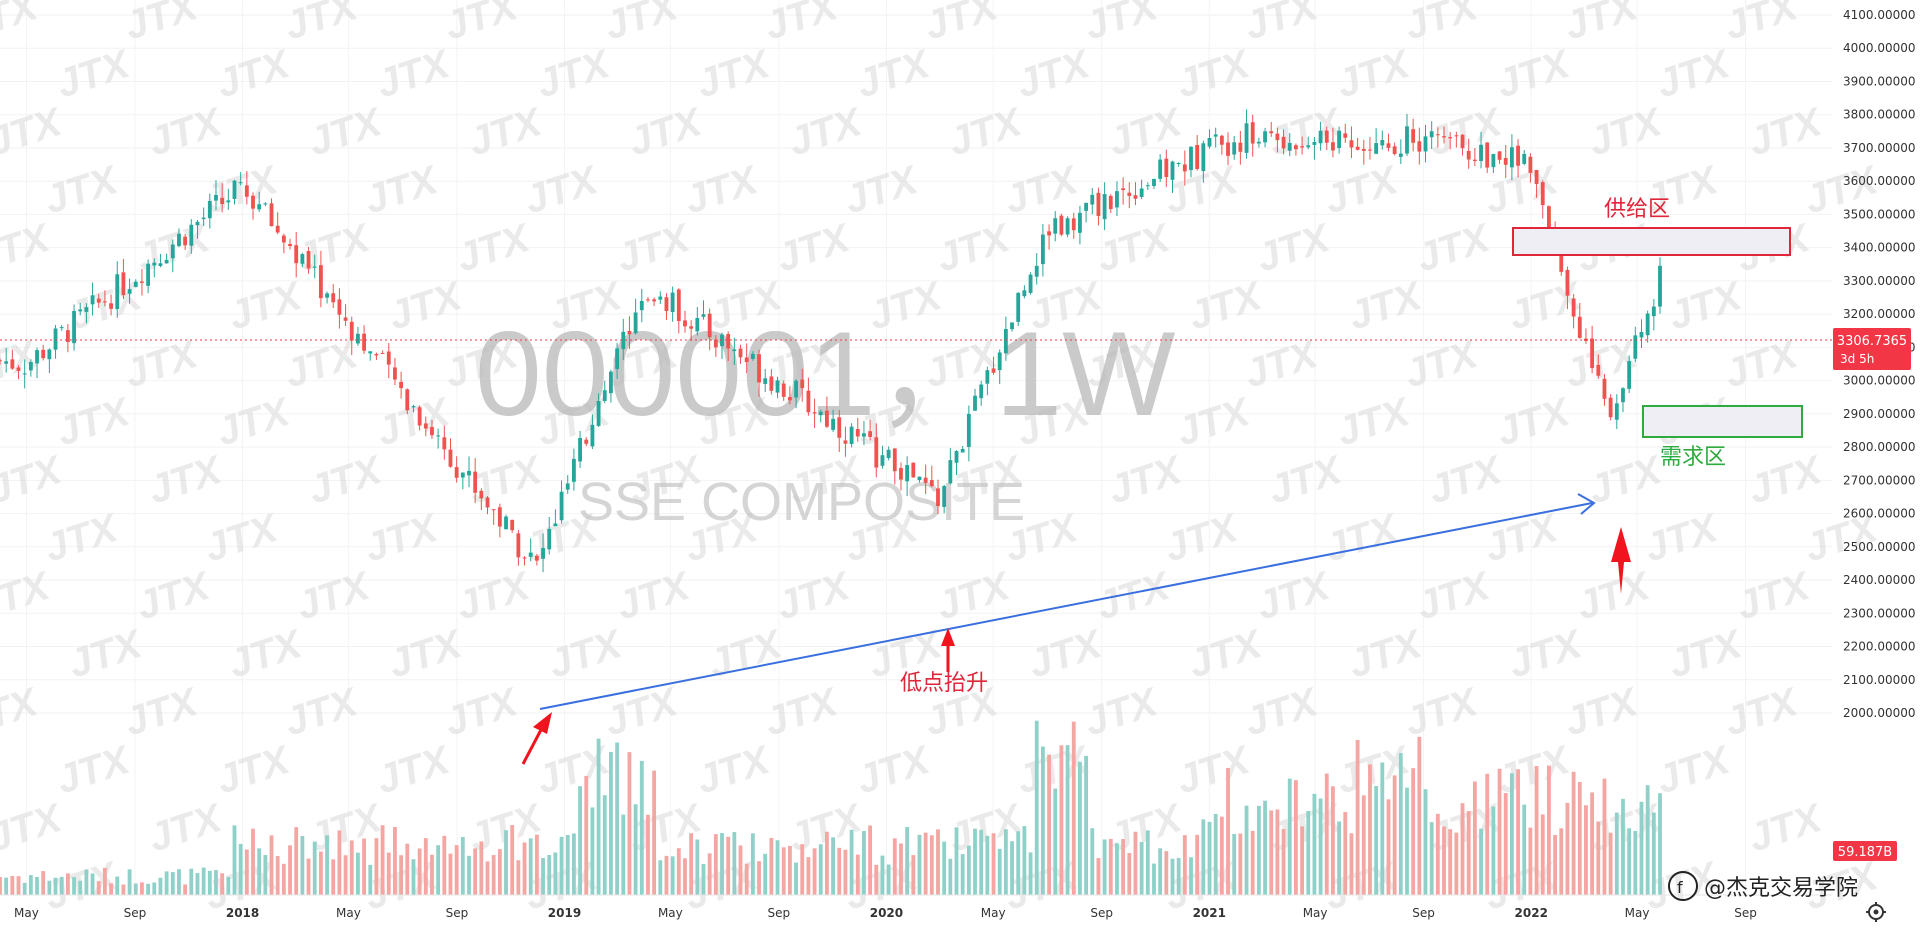 The image size is (1920, 940). What do you see at coordinates (1315, 913) in the screenshot?
I see `time-tick-label: May` at bounding box center [1315, 913].